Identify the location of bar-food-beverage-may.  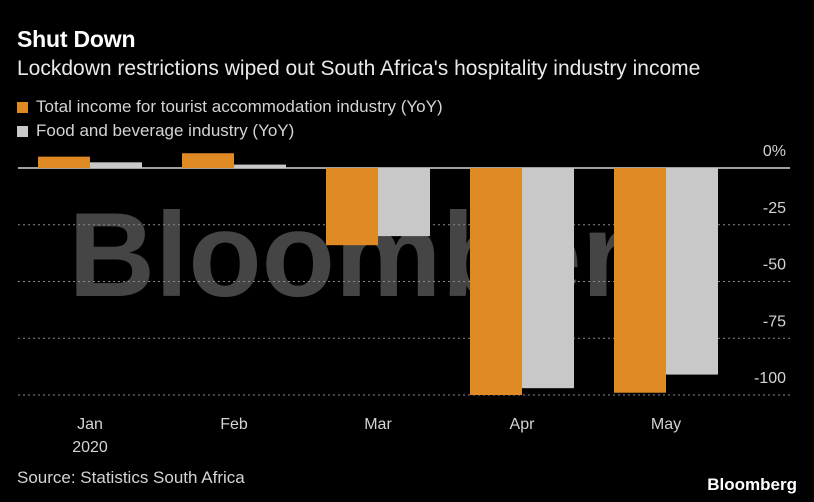
(692, 271).